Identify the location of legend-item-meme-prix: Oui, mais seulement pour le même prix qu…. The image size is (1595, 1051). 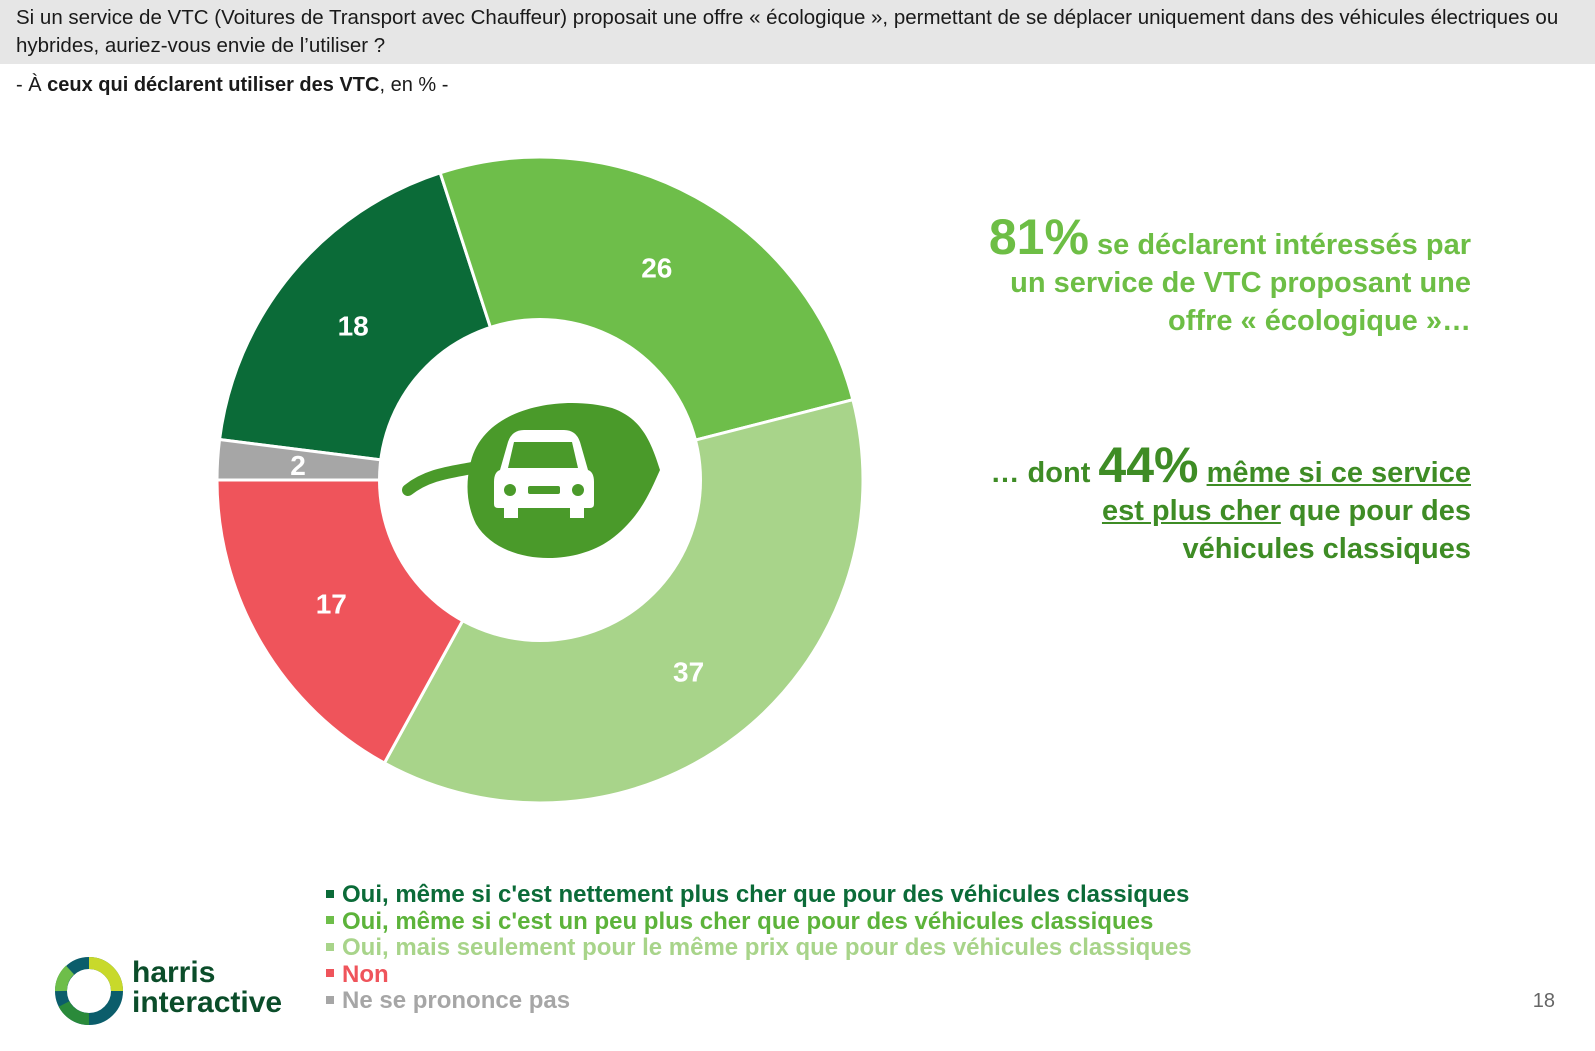
(759, 948).